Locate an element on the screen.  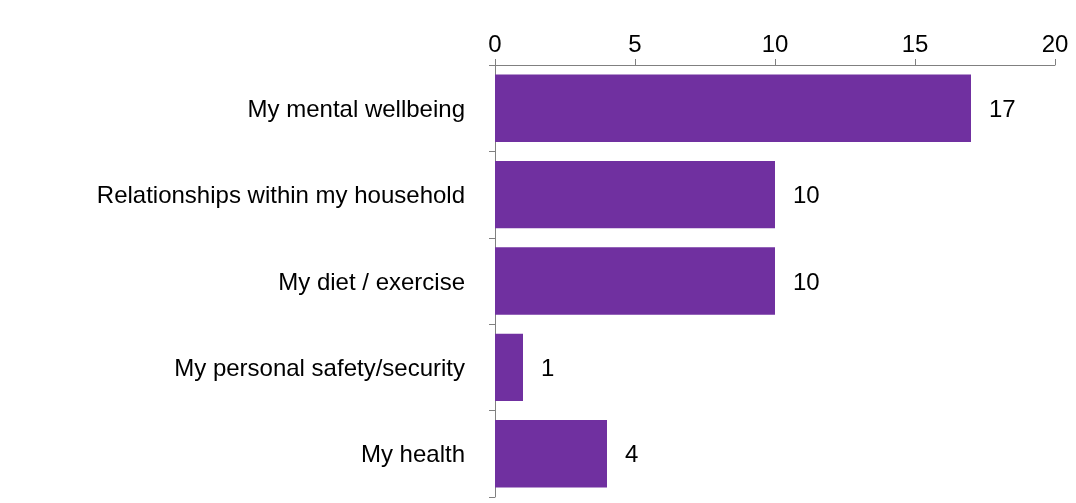
x-tick-label: 15 is located at coordinates (915, 43).